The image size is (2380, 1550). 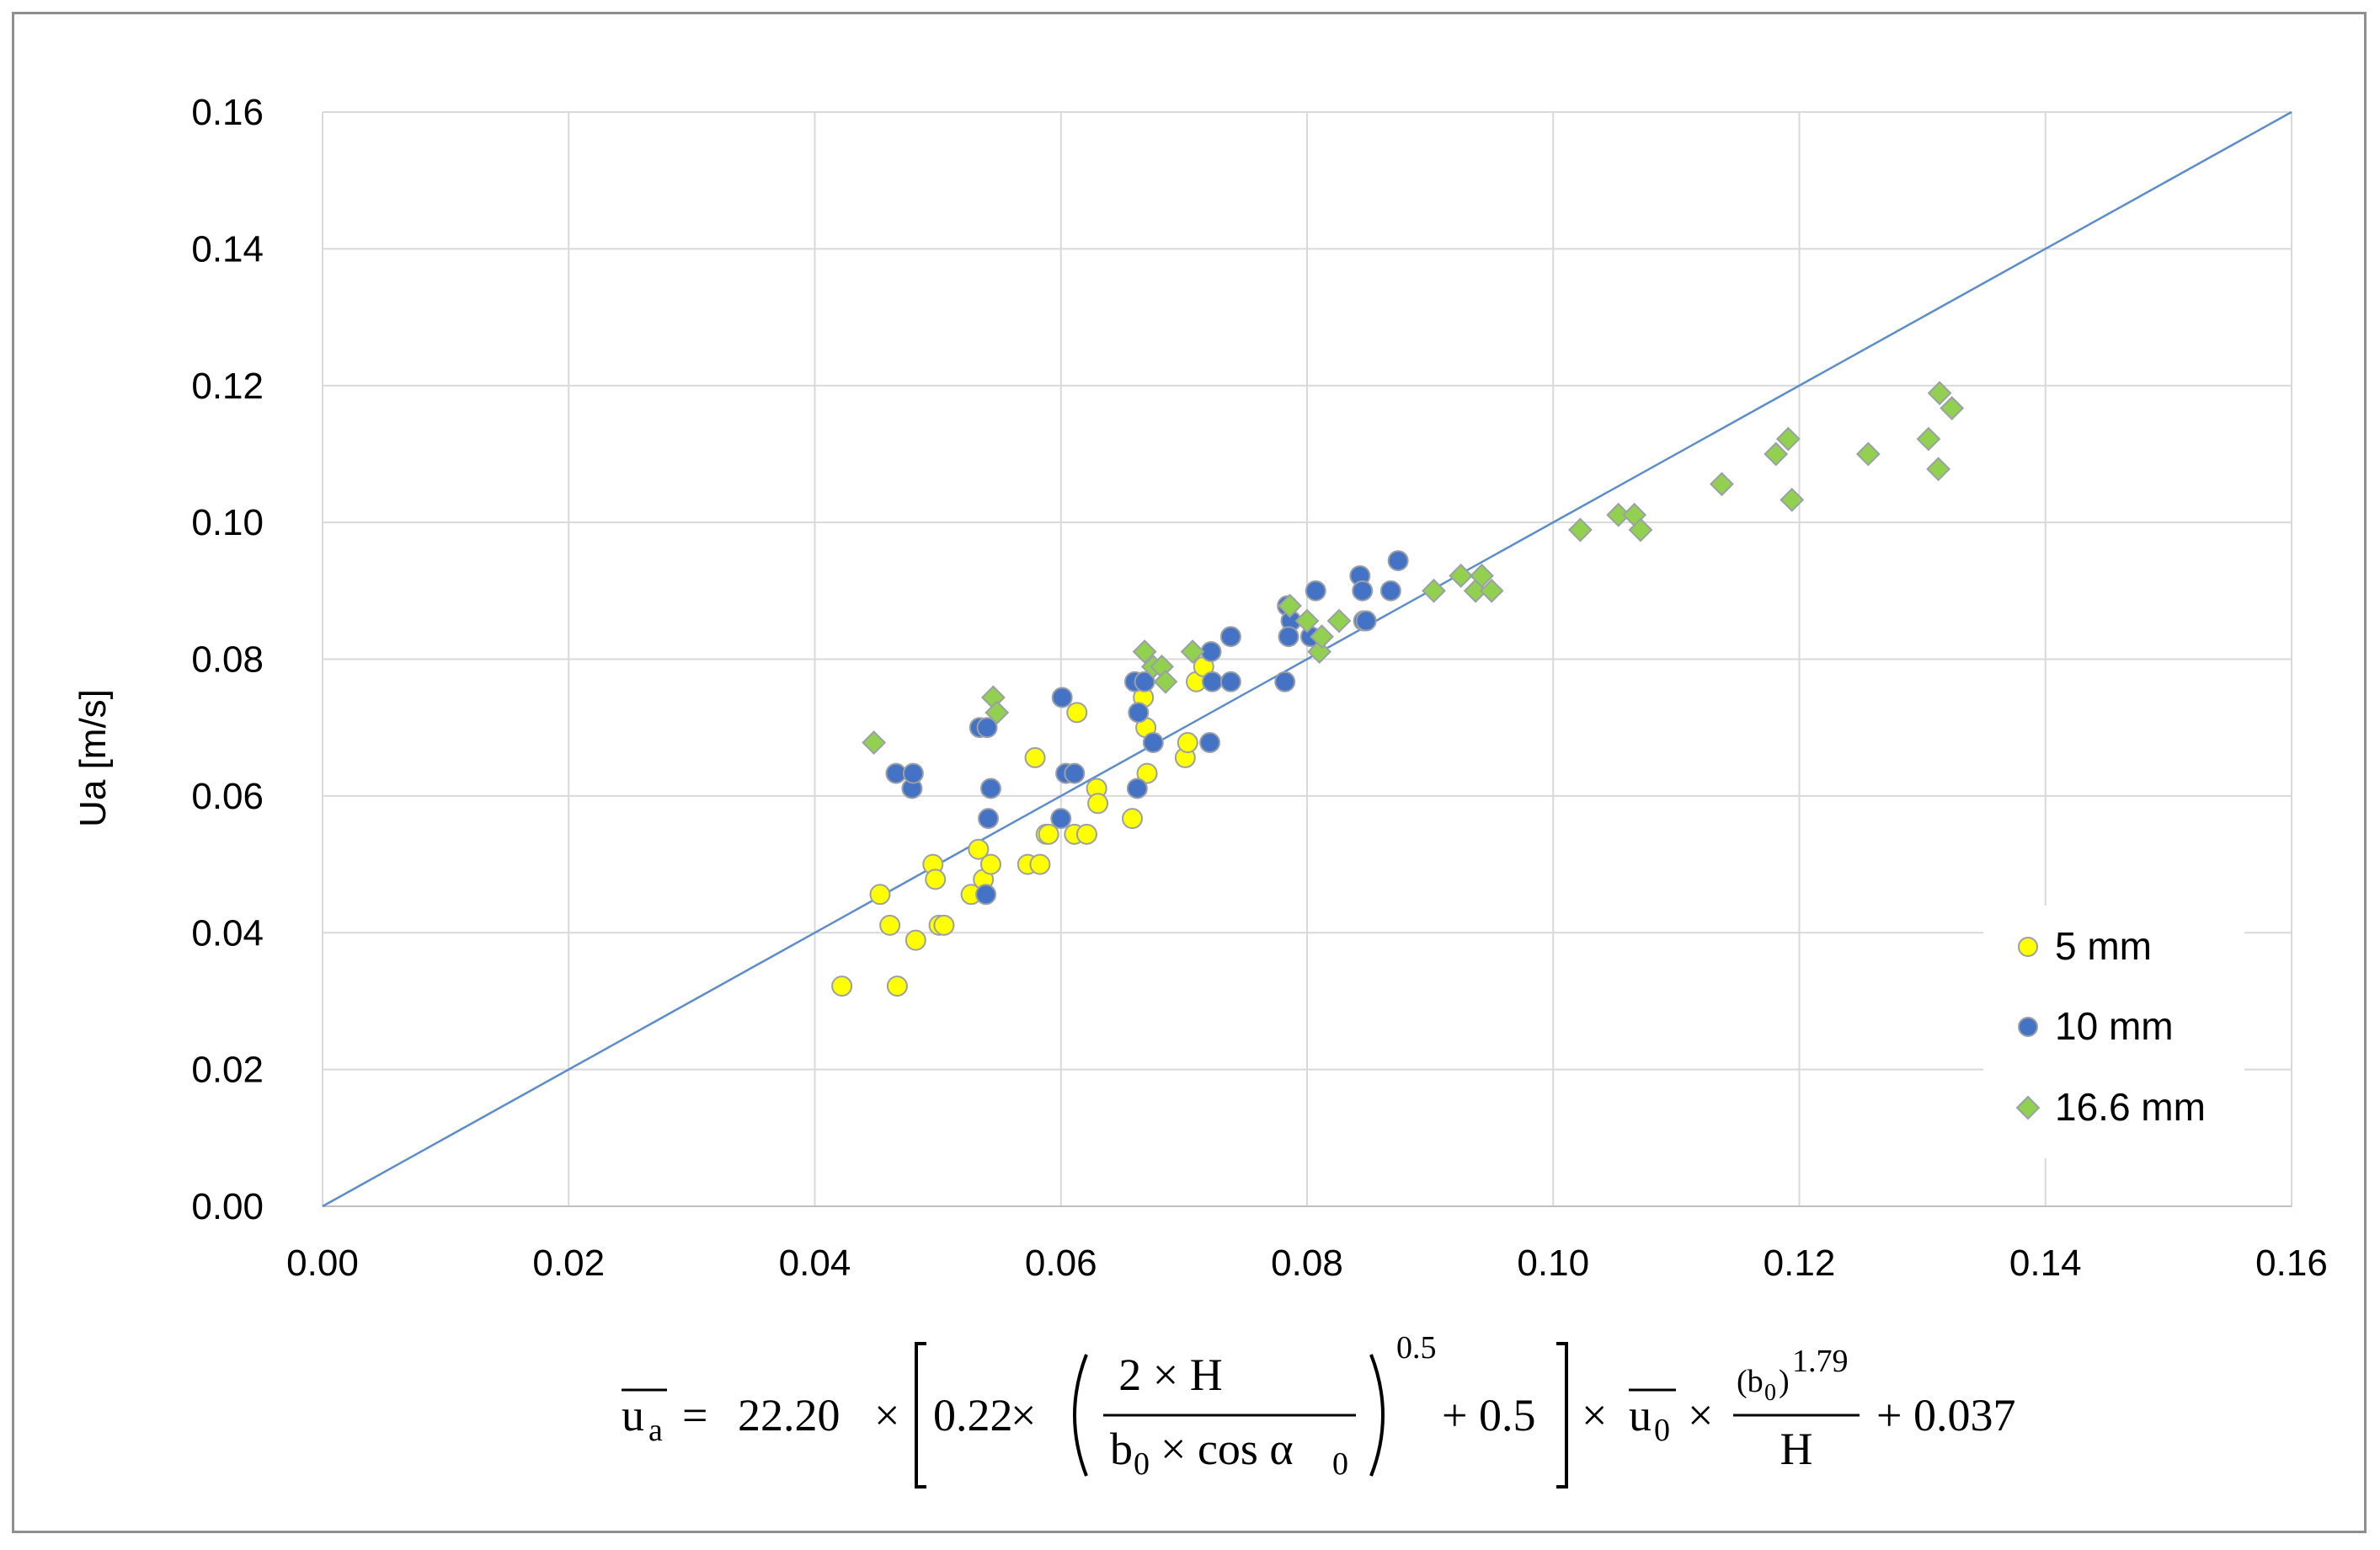 What do you see at coordinates (1662, 1430) in the screenshot?
I see `formula-u0-sub: 0` at bounding box center [1662, 1430].